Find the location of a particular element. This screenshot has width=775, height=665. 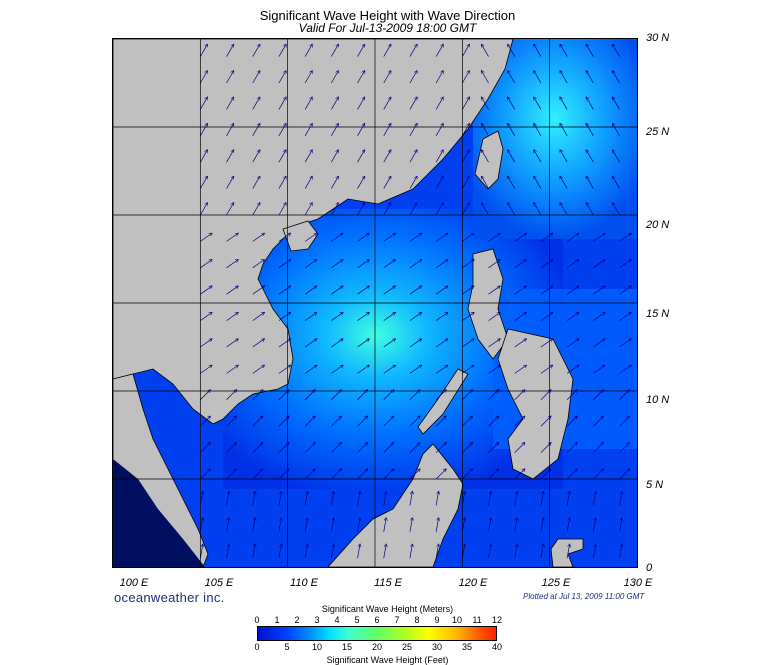

land-borneo is located at coordinates (395, 505).